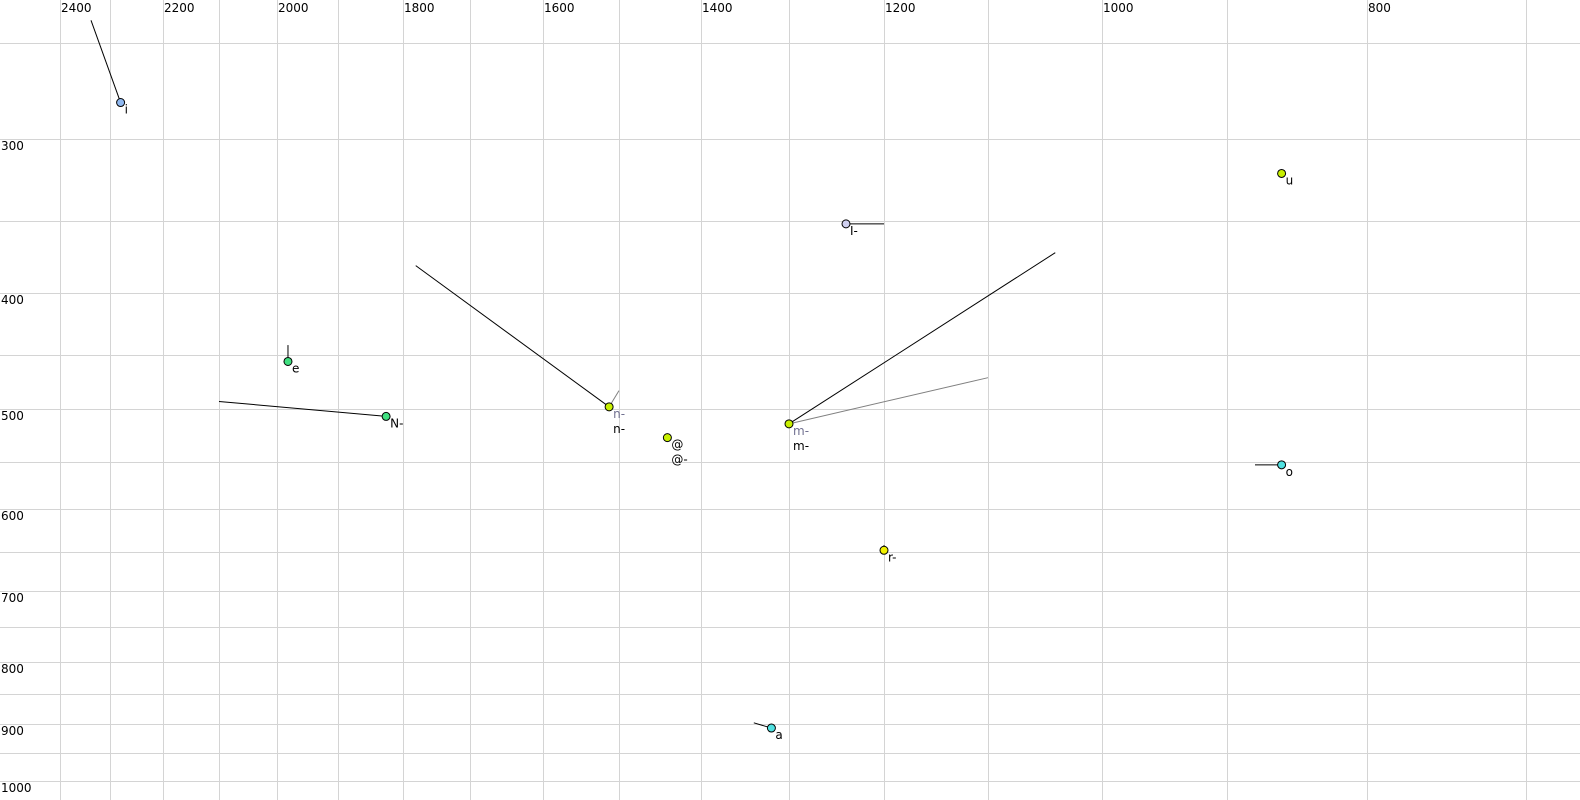 Image resolution: width=1580 pixels, height=800 pixels. What do you see at coordinates (1118, 8) in the screenshot?
I see `x-tick-label: 1000` at bounding box center [1118, 8].